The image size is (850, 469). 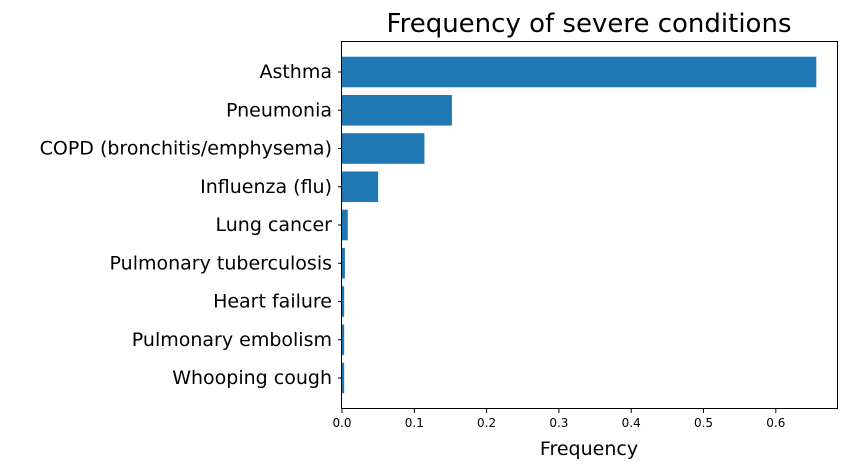 I want to click on category-label: Lung cancer, so click(x=273, y=225).